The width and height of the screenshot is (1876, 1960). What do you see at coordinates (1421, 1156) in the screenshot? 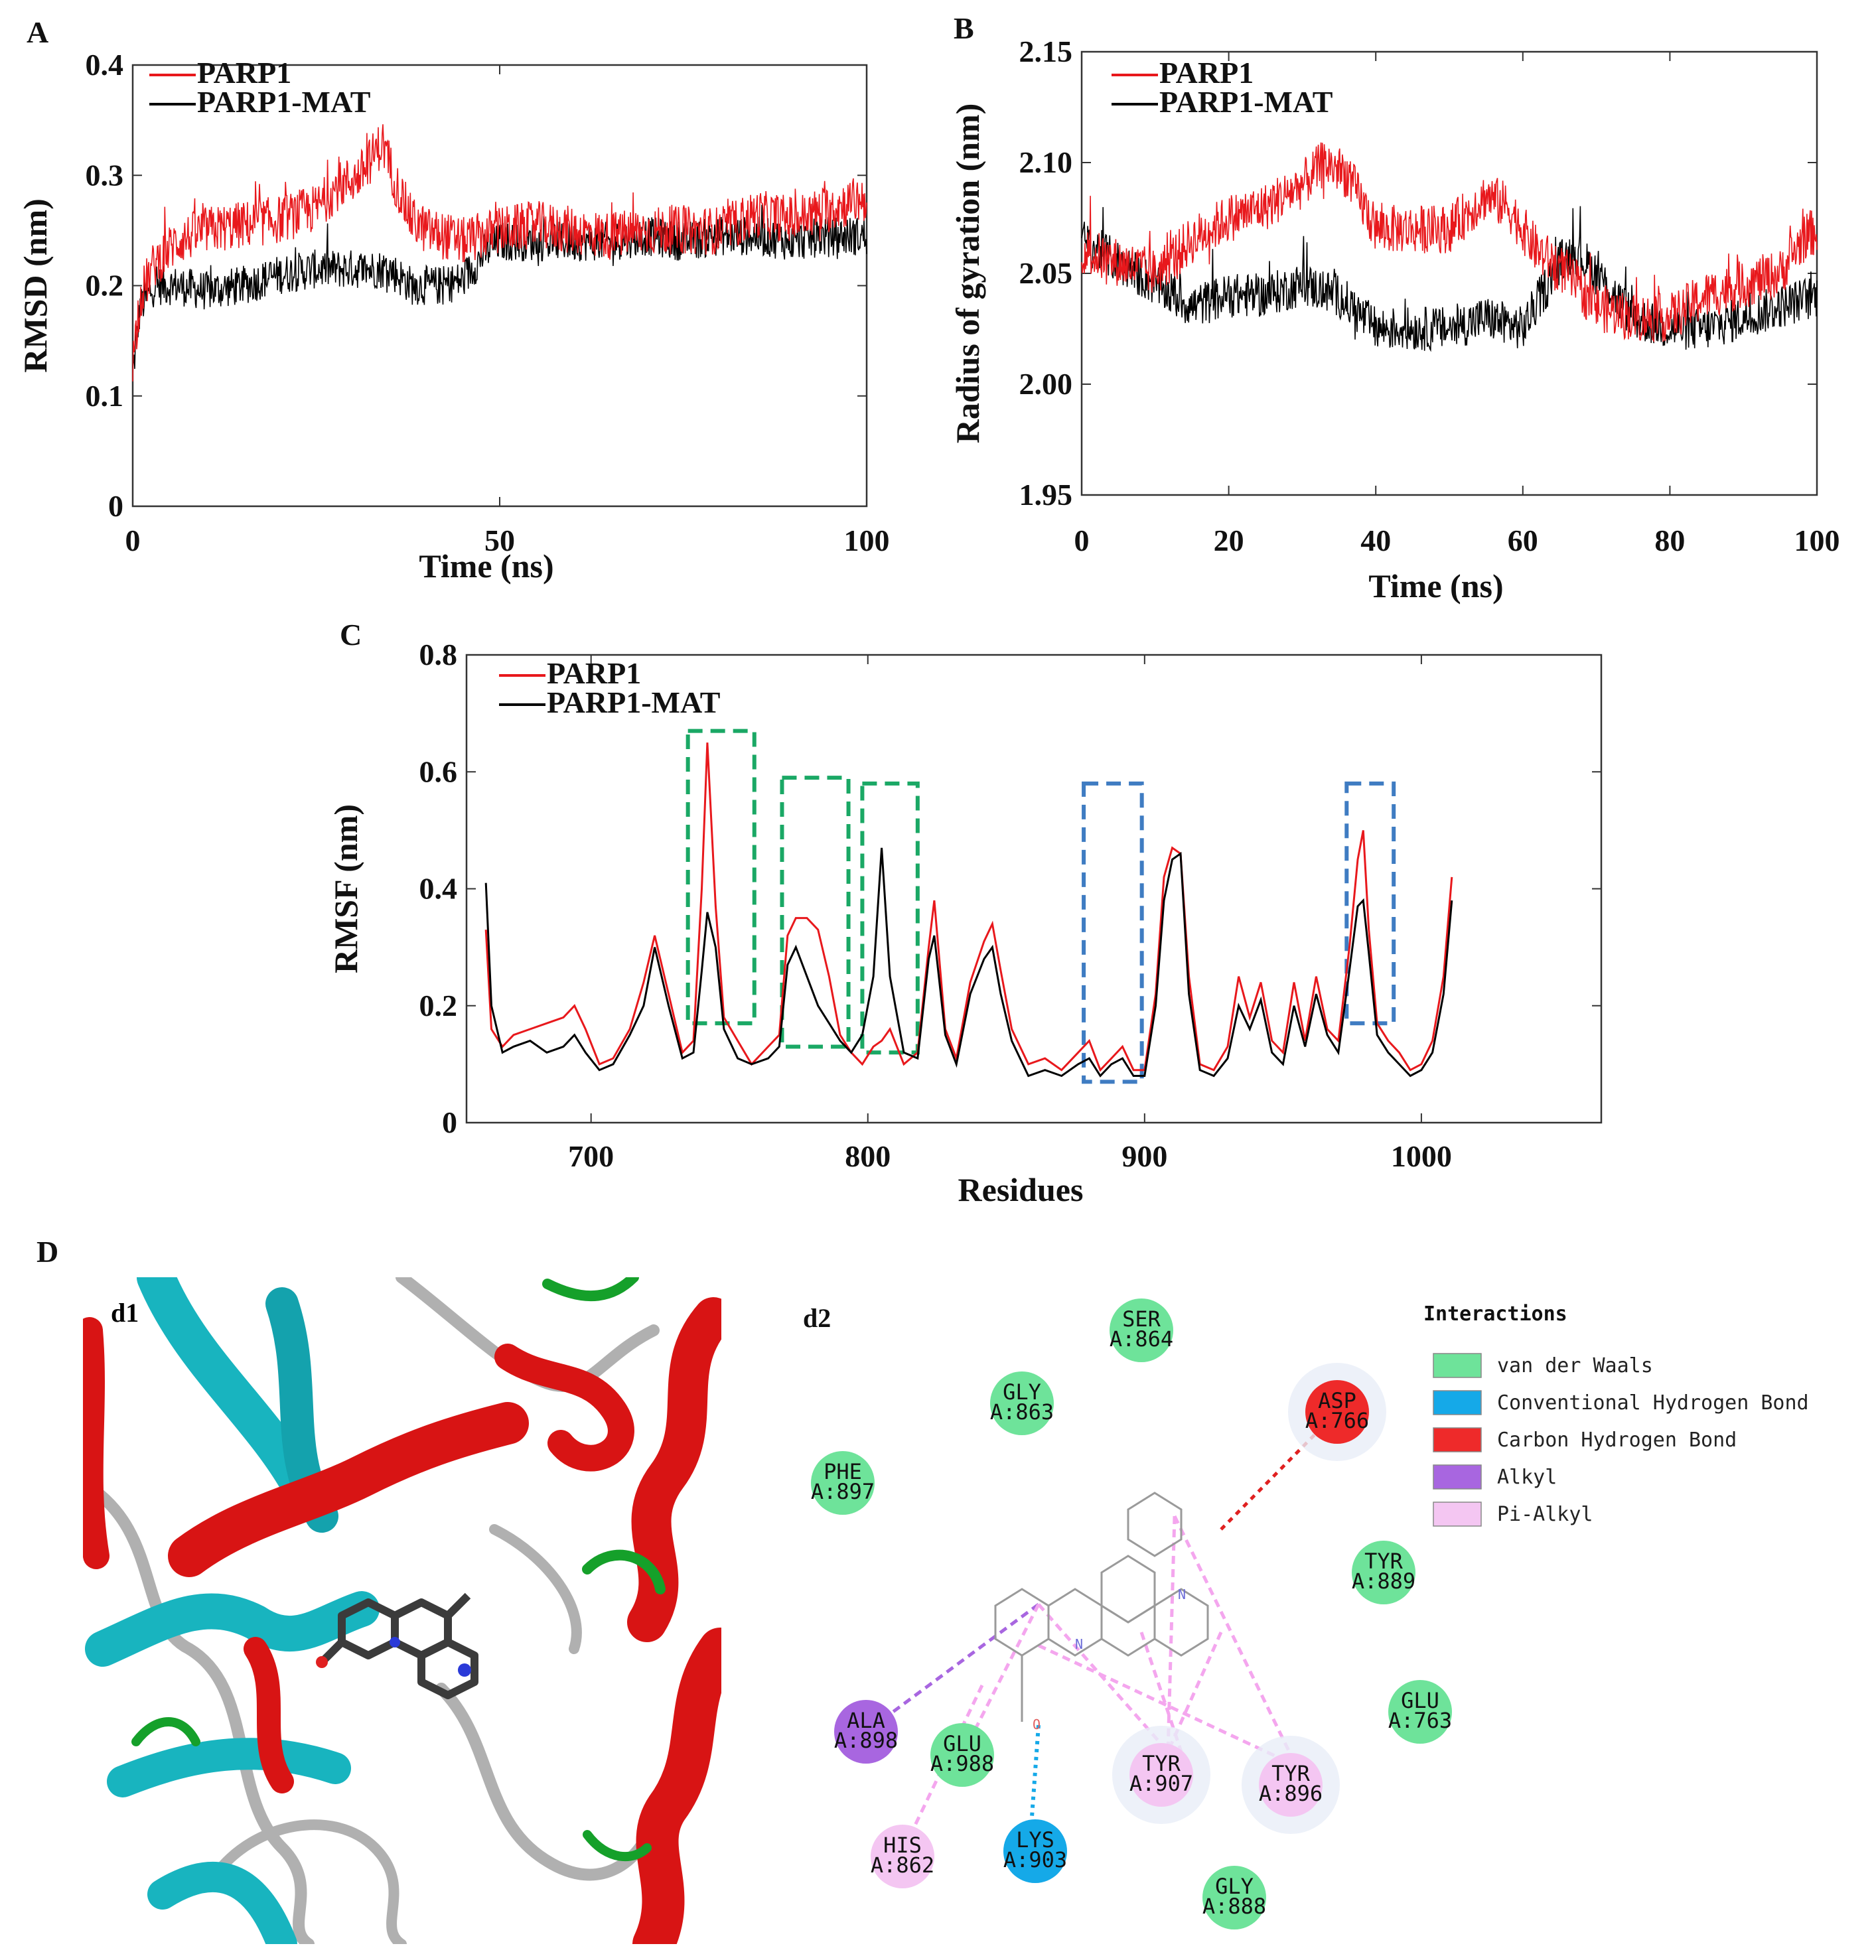
I see `x-tick-label: 1000` at bounding box center [1421, 1156].